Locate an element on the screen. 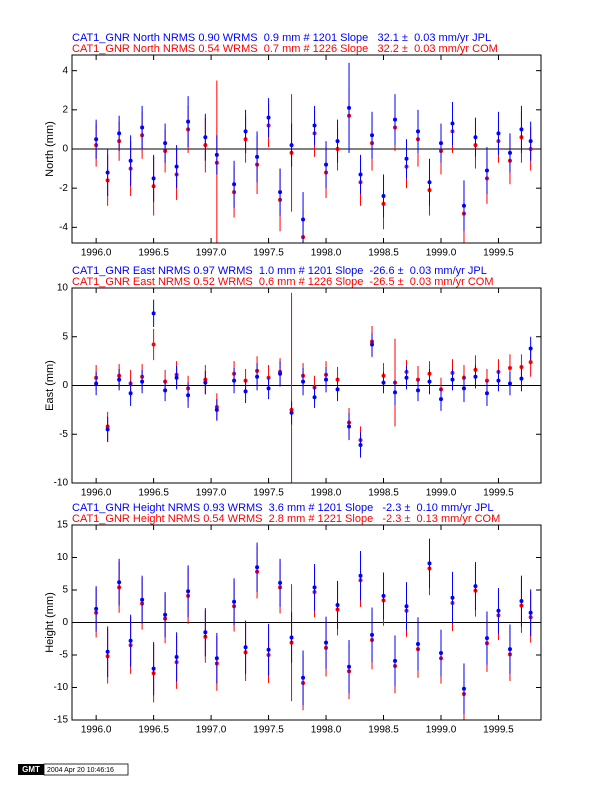 Image resolution: width=612 pixels, height=792 pixels. x-tick-label: 1997.0 is located at coordinates (211, 730).